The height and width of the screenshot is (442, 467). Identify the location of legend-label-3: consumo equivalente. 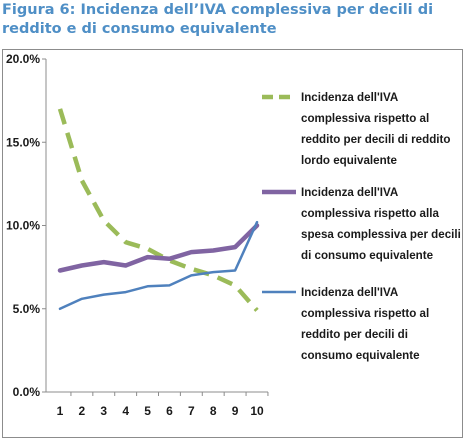
(360, 355).